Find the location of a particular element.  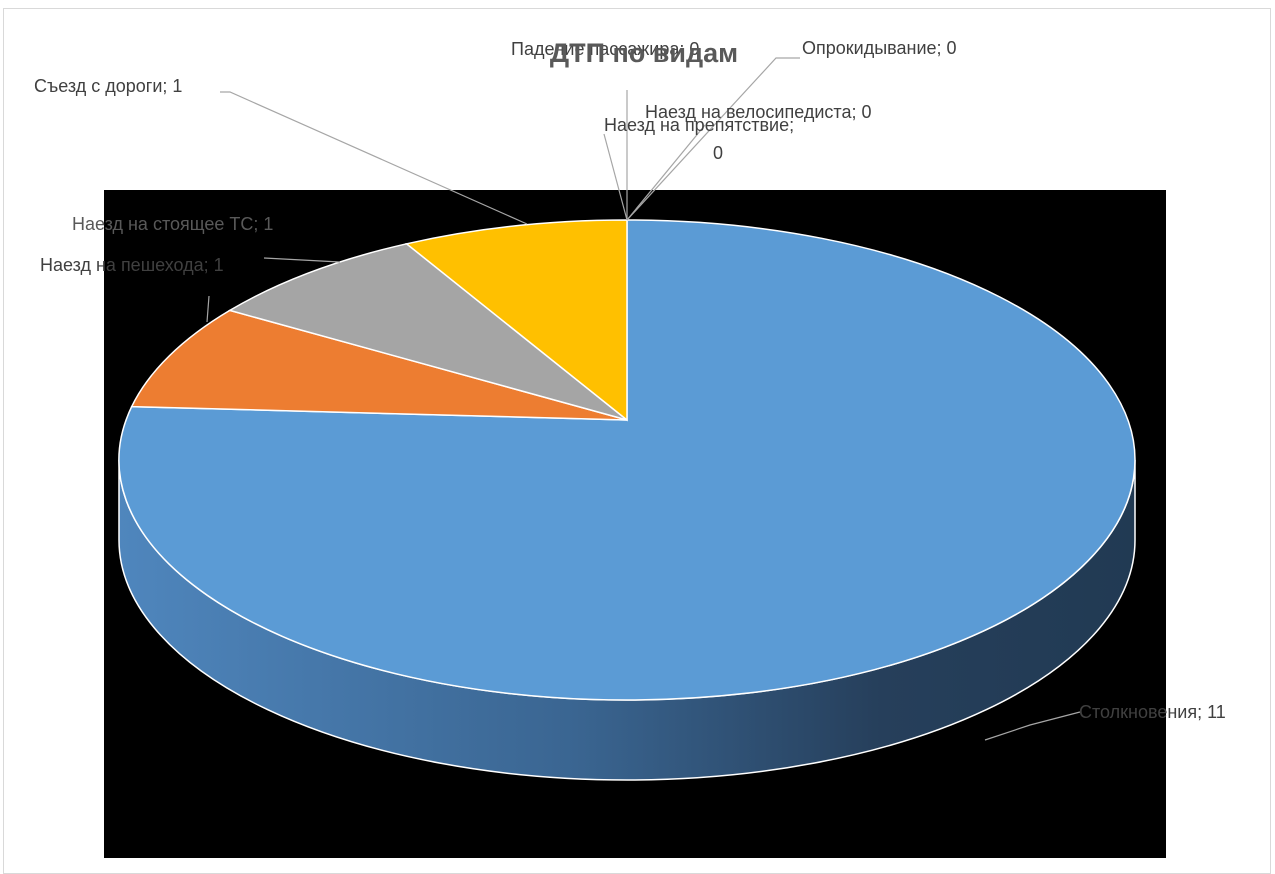

data-label-oprokidyvanie: Опрокидывание; 0 is located at coordinates (879, 48).